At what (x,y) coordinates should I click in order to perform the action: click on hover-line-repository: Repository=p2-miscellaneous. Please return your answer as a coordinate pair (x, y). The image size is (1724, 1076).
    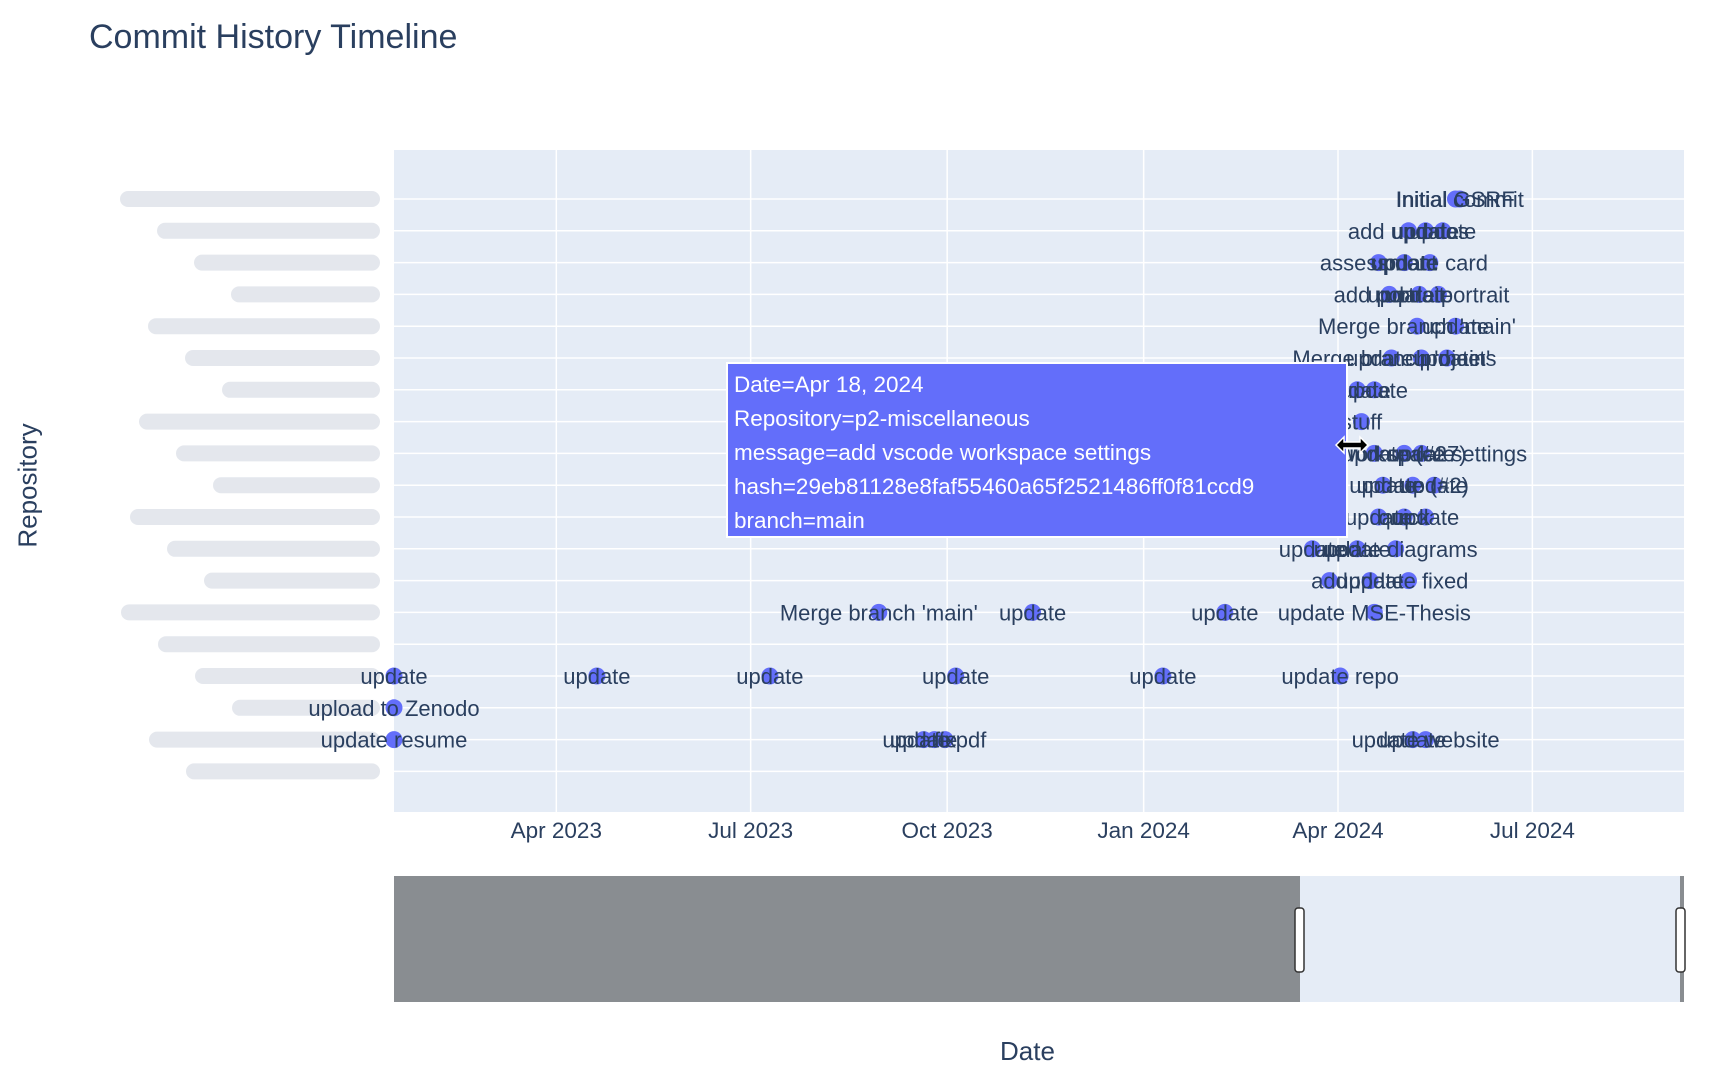
    Looking at the image, I should click on (882, 418).